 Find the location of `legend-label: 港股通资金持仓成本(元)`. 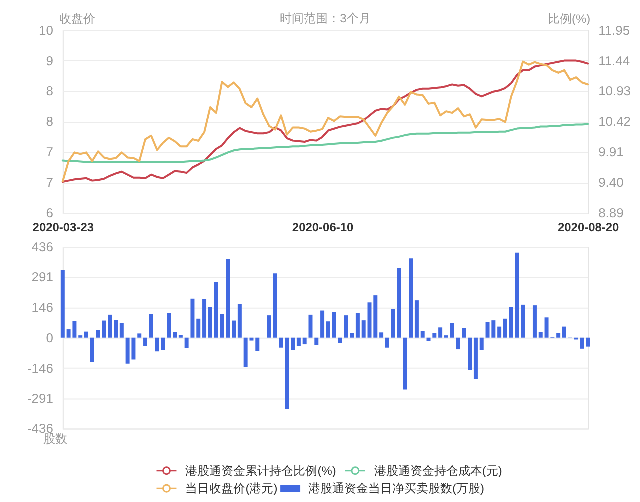

legend-label: 港股通资金持仓成本(元) is located at coordinates (438, 471).